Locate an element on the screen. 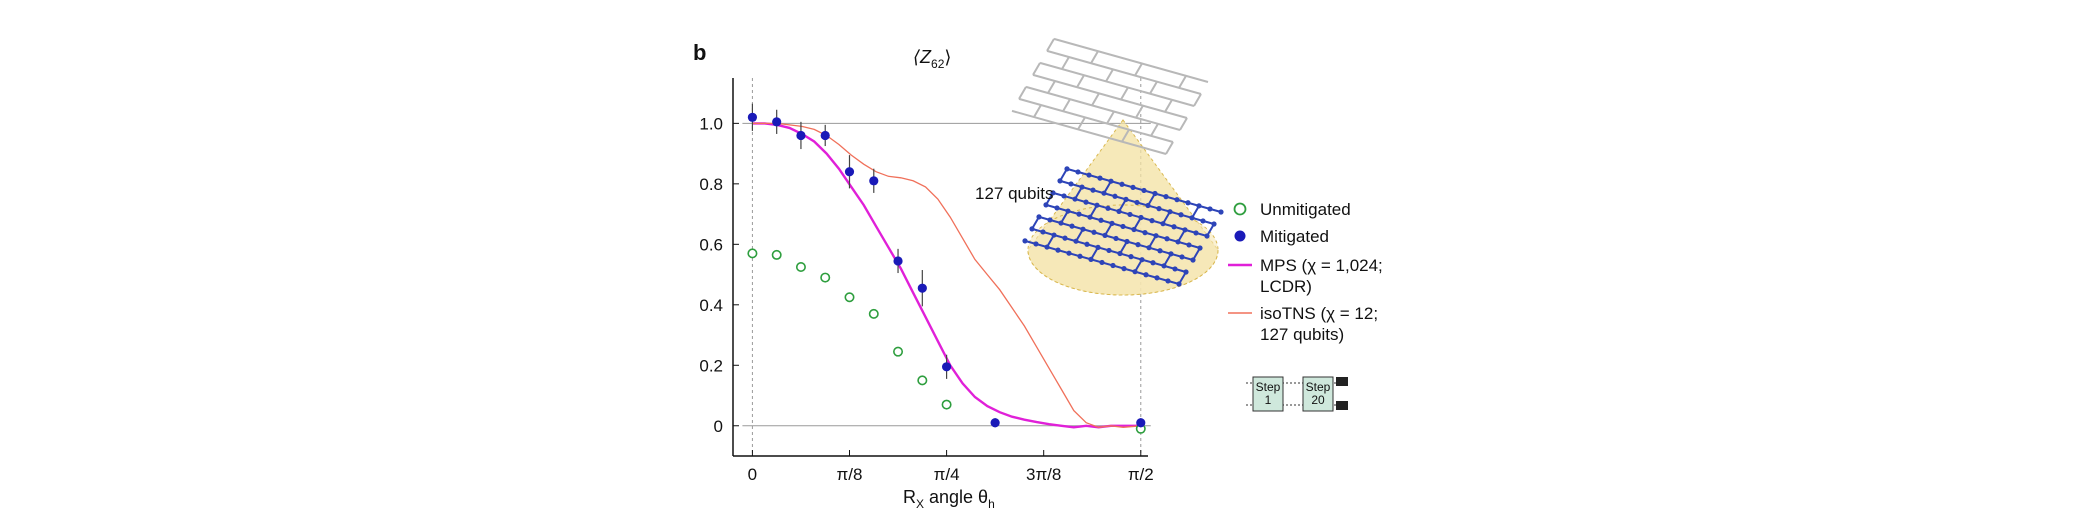 The height and width of the screenshot is (524, 2090). measure-icon-top is located at coordinates (1342, 381).